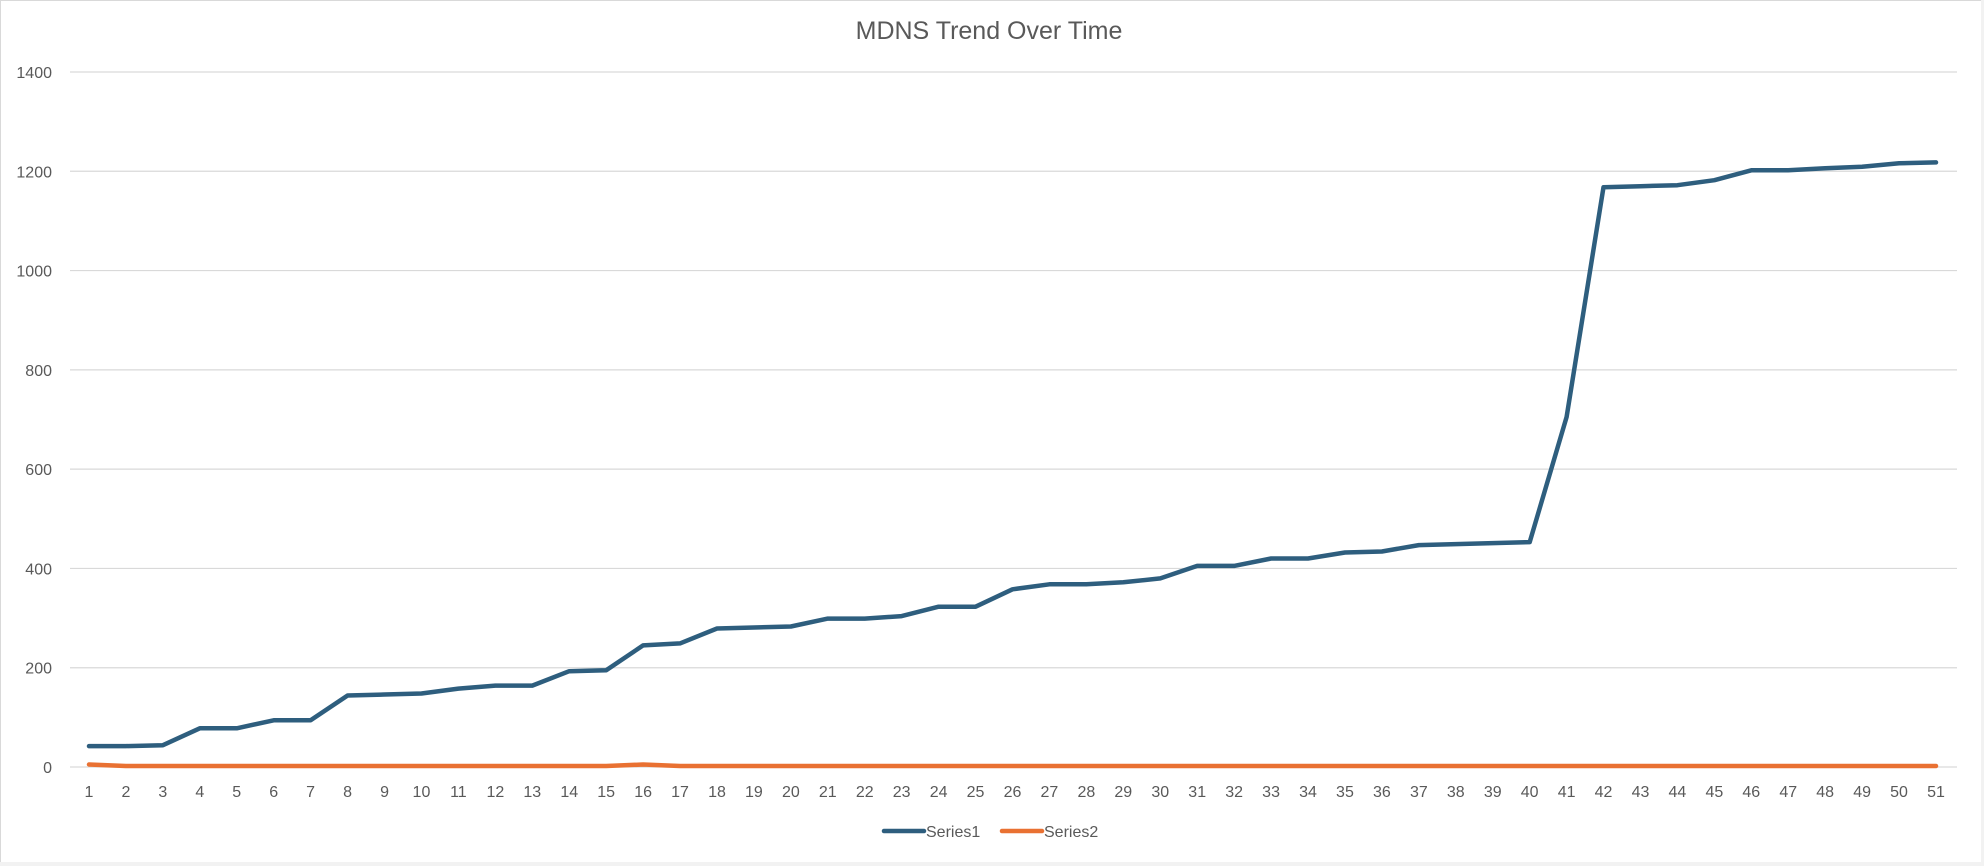 Image resolution: width=1984 pixels, height=866 pixels. Describe the element at coordinates (347, 792) in the screenshot. I see `x-tick-label: 8` at that location.